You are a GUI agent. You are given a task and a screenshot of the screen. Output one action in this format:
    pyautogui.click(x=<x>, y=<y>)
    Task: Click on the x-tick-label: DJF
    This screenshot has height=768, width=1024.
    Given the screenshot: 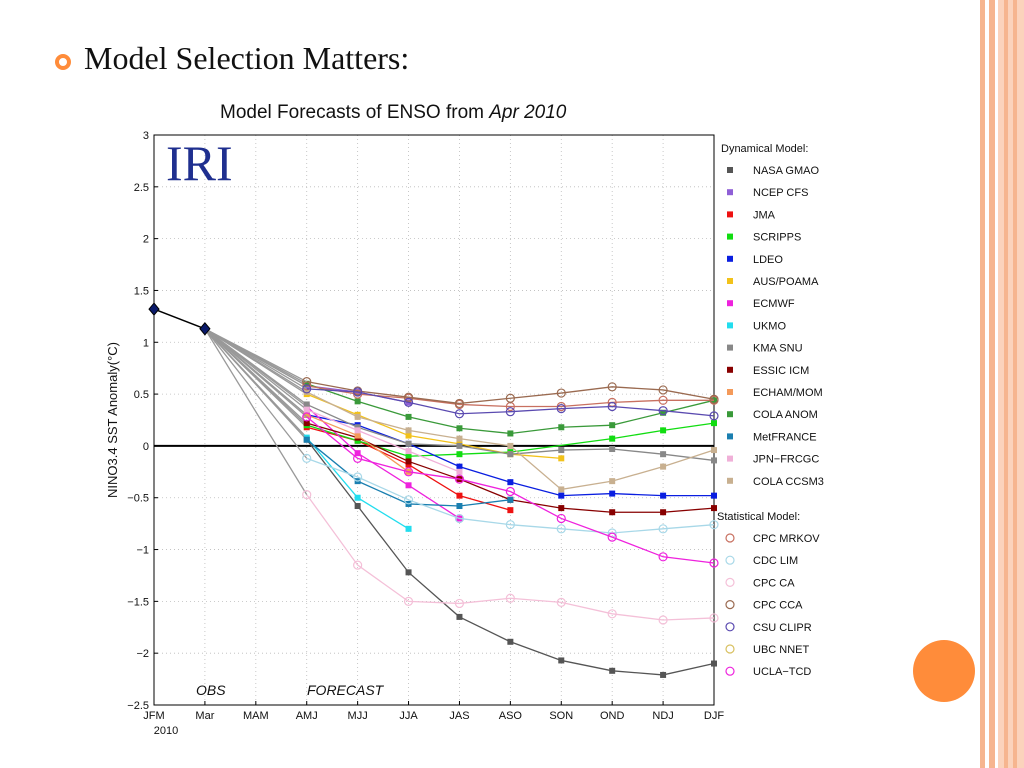 What is the action you would take?
    pyautogui.click(x=714, y=716)
    